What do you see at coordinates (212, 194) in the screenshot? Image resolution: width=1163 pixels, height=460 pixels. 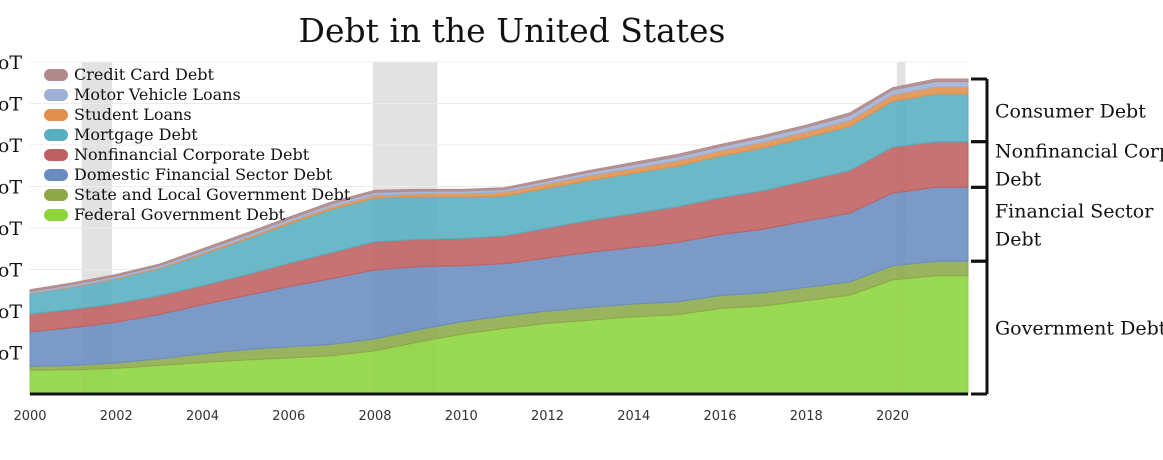 I see `legend-label: State and Local Government Debt` at bounding box center [212, 194].